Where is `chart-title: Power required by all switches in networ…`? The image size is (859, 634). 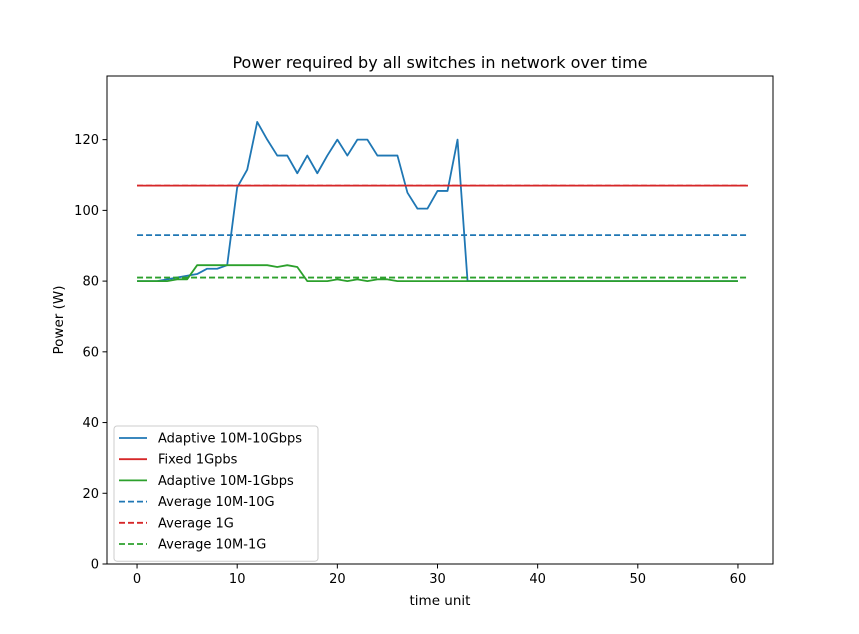 chart-title: Power required by all switches in networ… is located at coordinates (439, 62).